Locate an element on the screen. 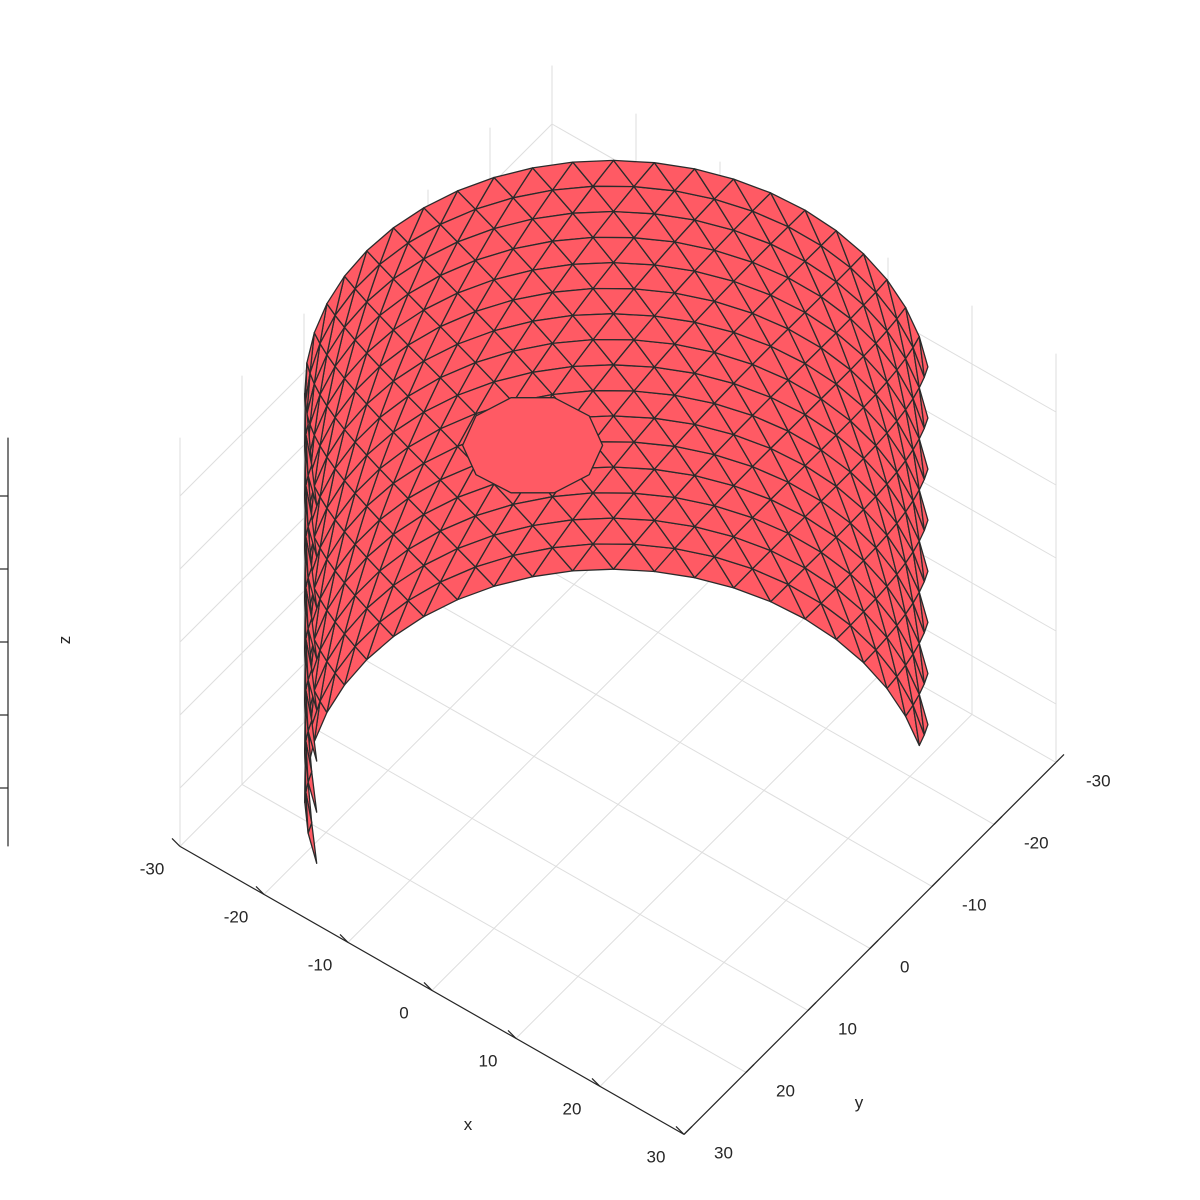  x-tick-label: 0 is located at coordinates (403, 1012).